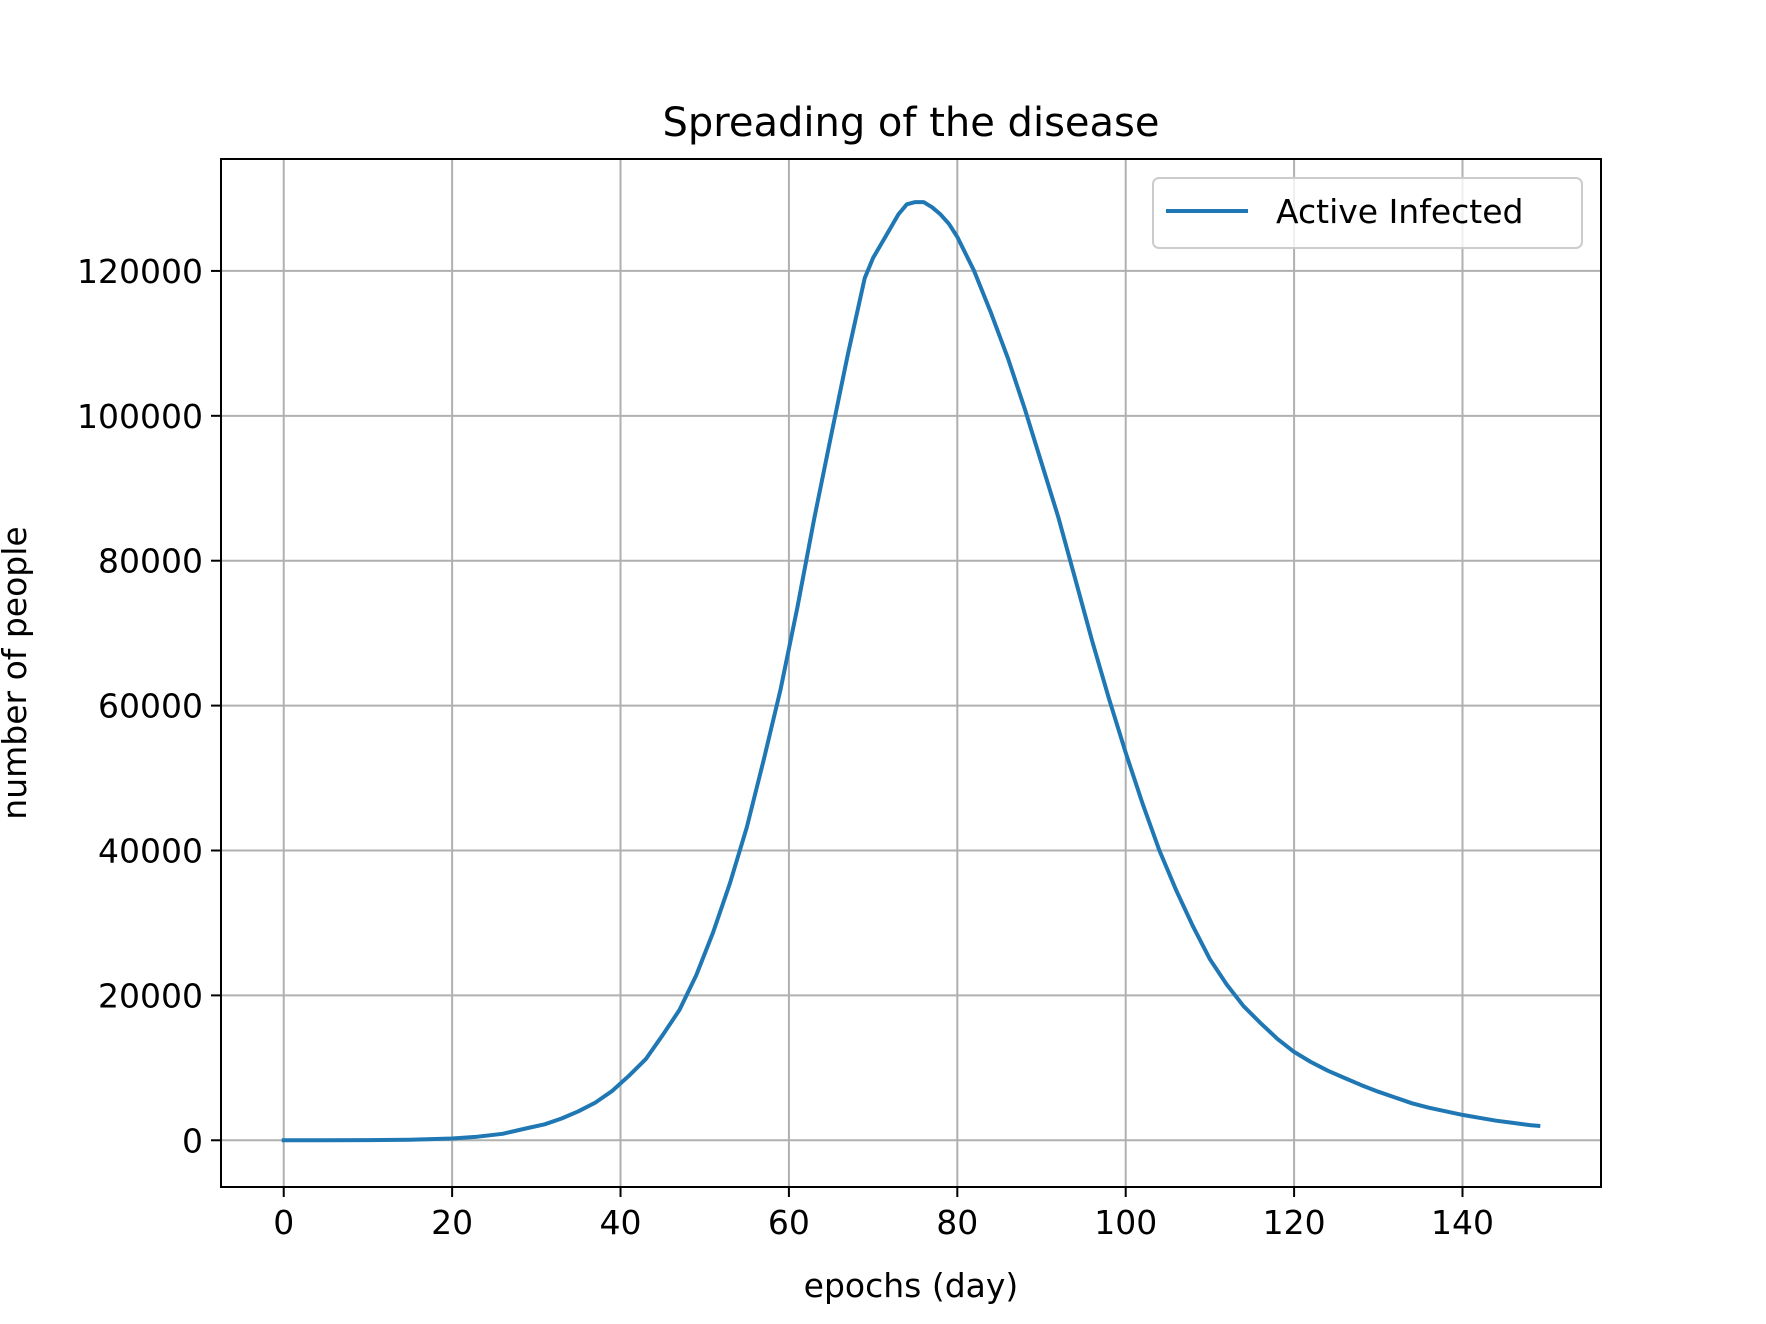 The image size is (1766, 1324). I want to click on legend: Active Infected, so click(1367, 213).